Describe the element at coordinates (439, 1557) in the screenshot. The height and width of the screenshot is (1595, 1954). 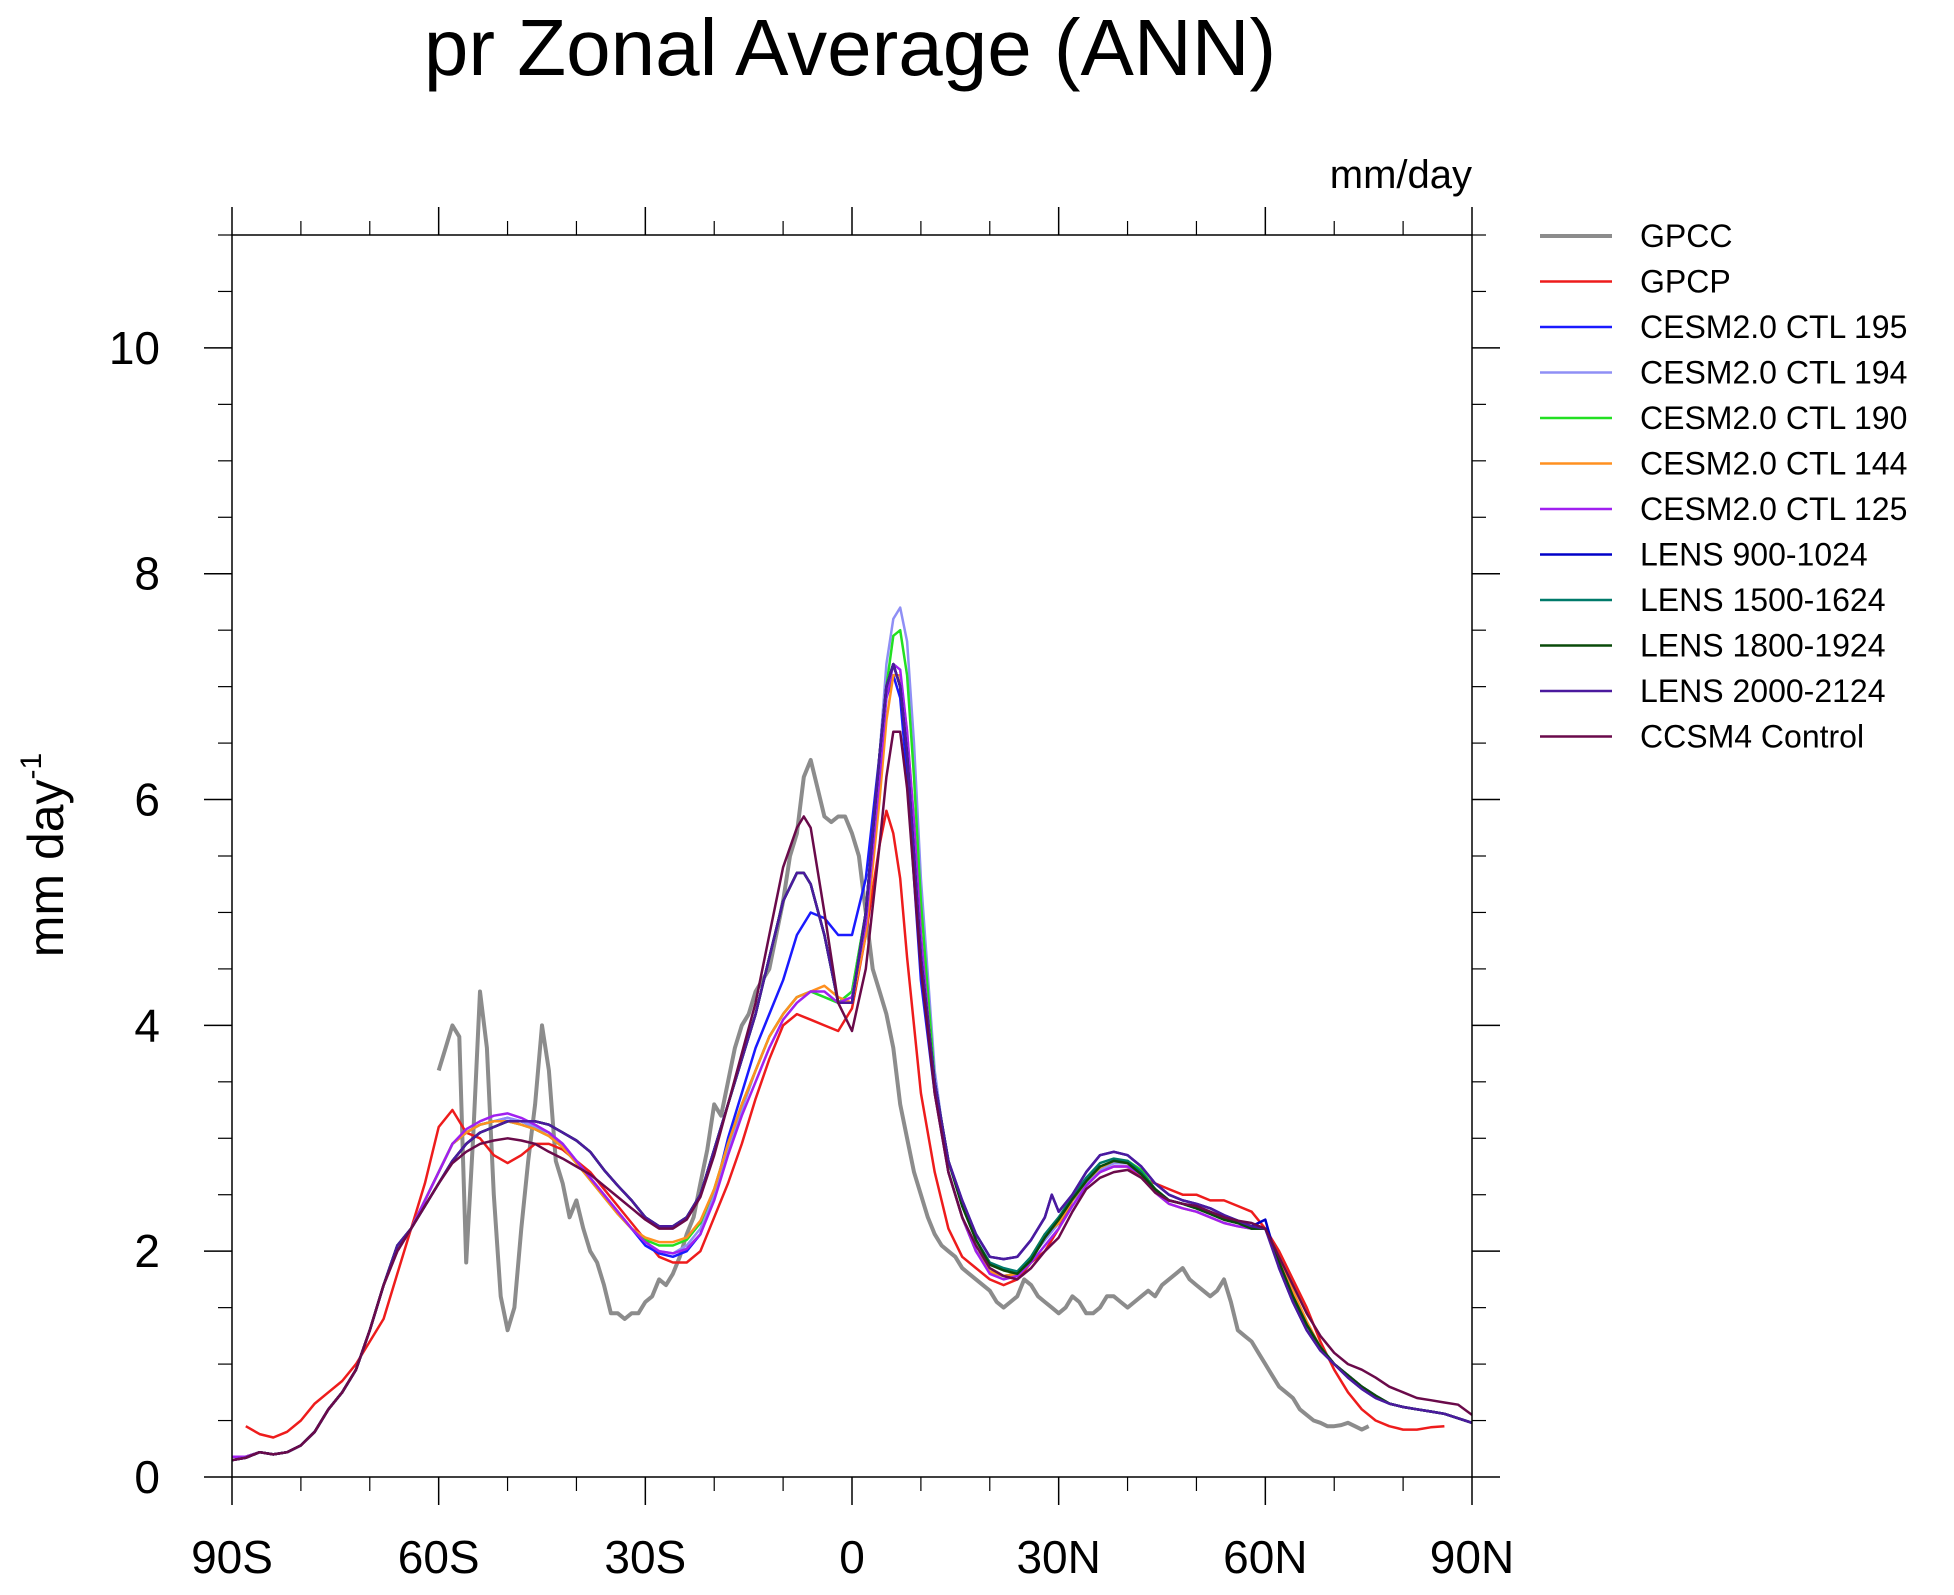
I see `x-tick-label: 60S` at that location.